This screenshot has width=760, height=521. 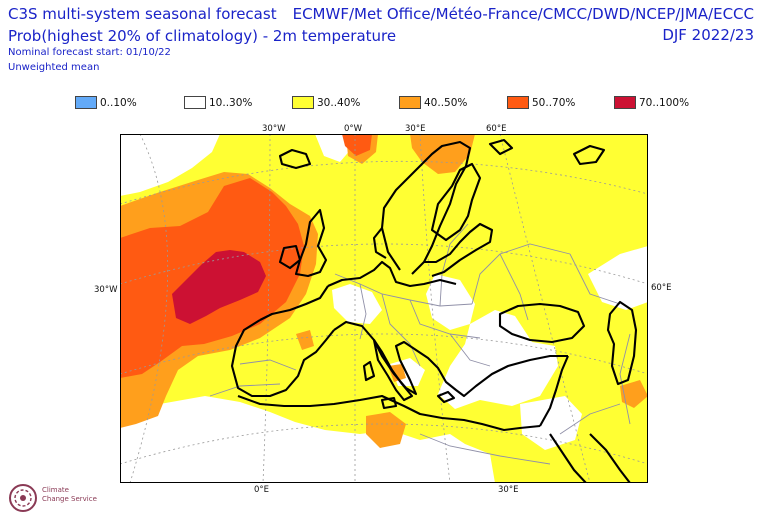 I want to click on logo-text: Climate Change Service, so click(x=69, y=495).